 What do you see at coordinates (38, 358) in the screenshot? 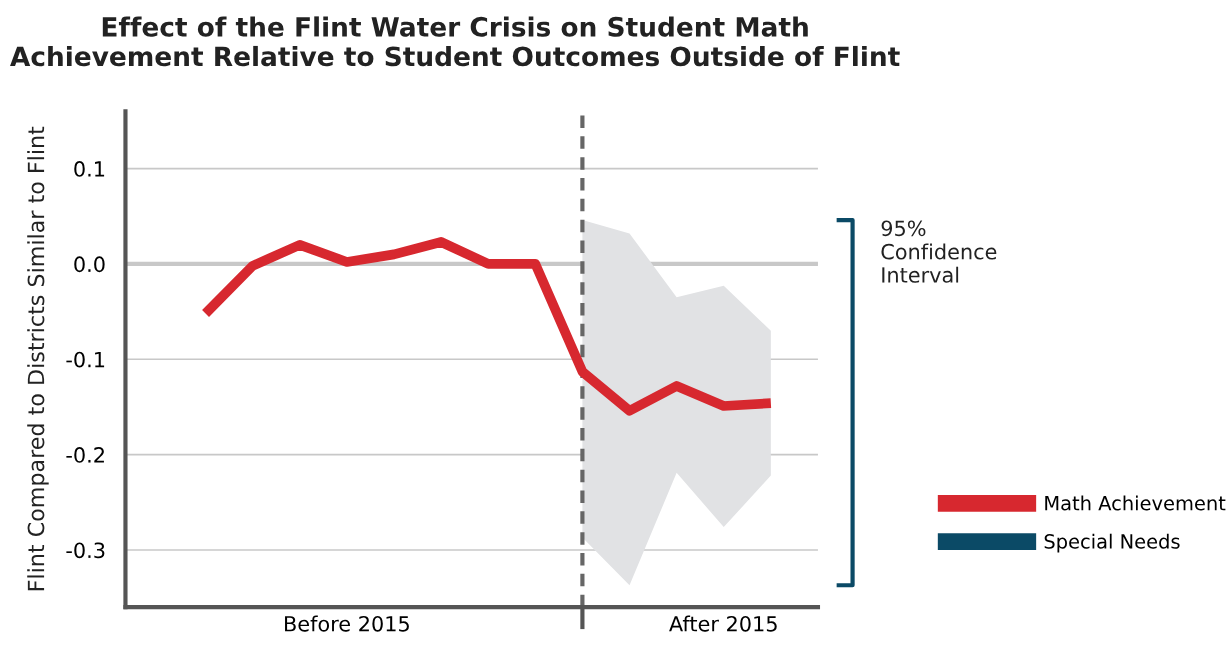
I see `y-axis-title: Flint Compared to Districts Similar to Flint` at bounding box center [38, 358].